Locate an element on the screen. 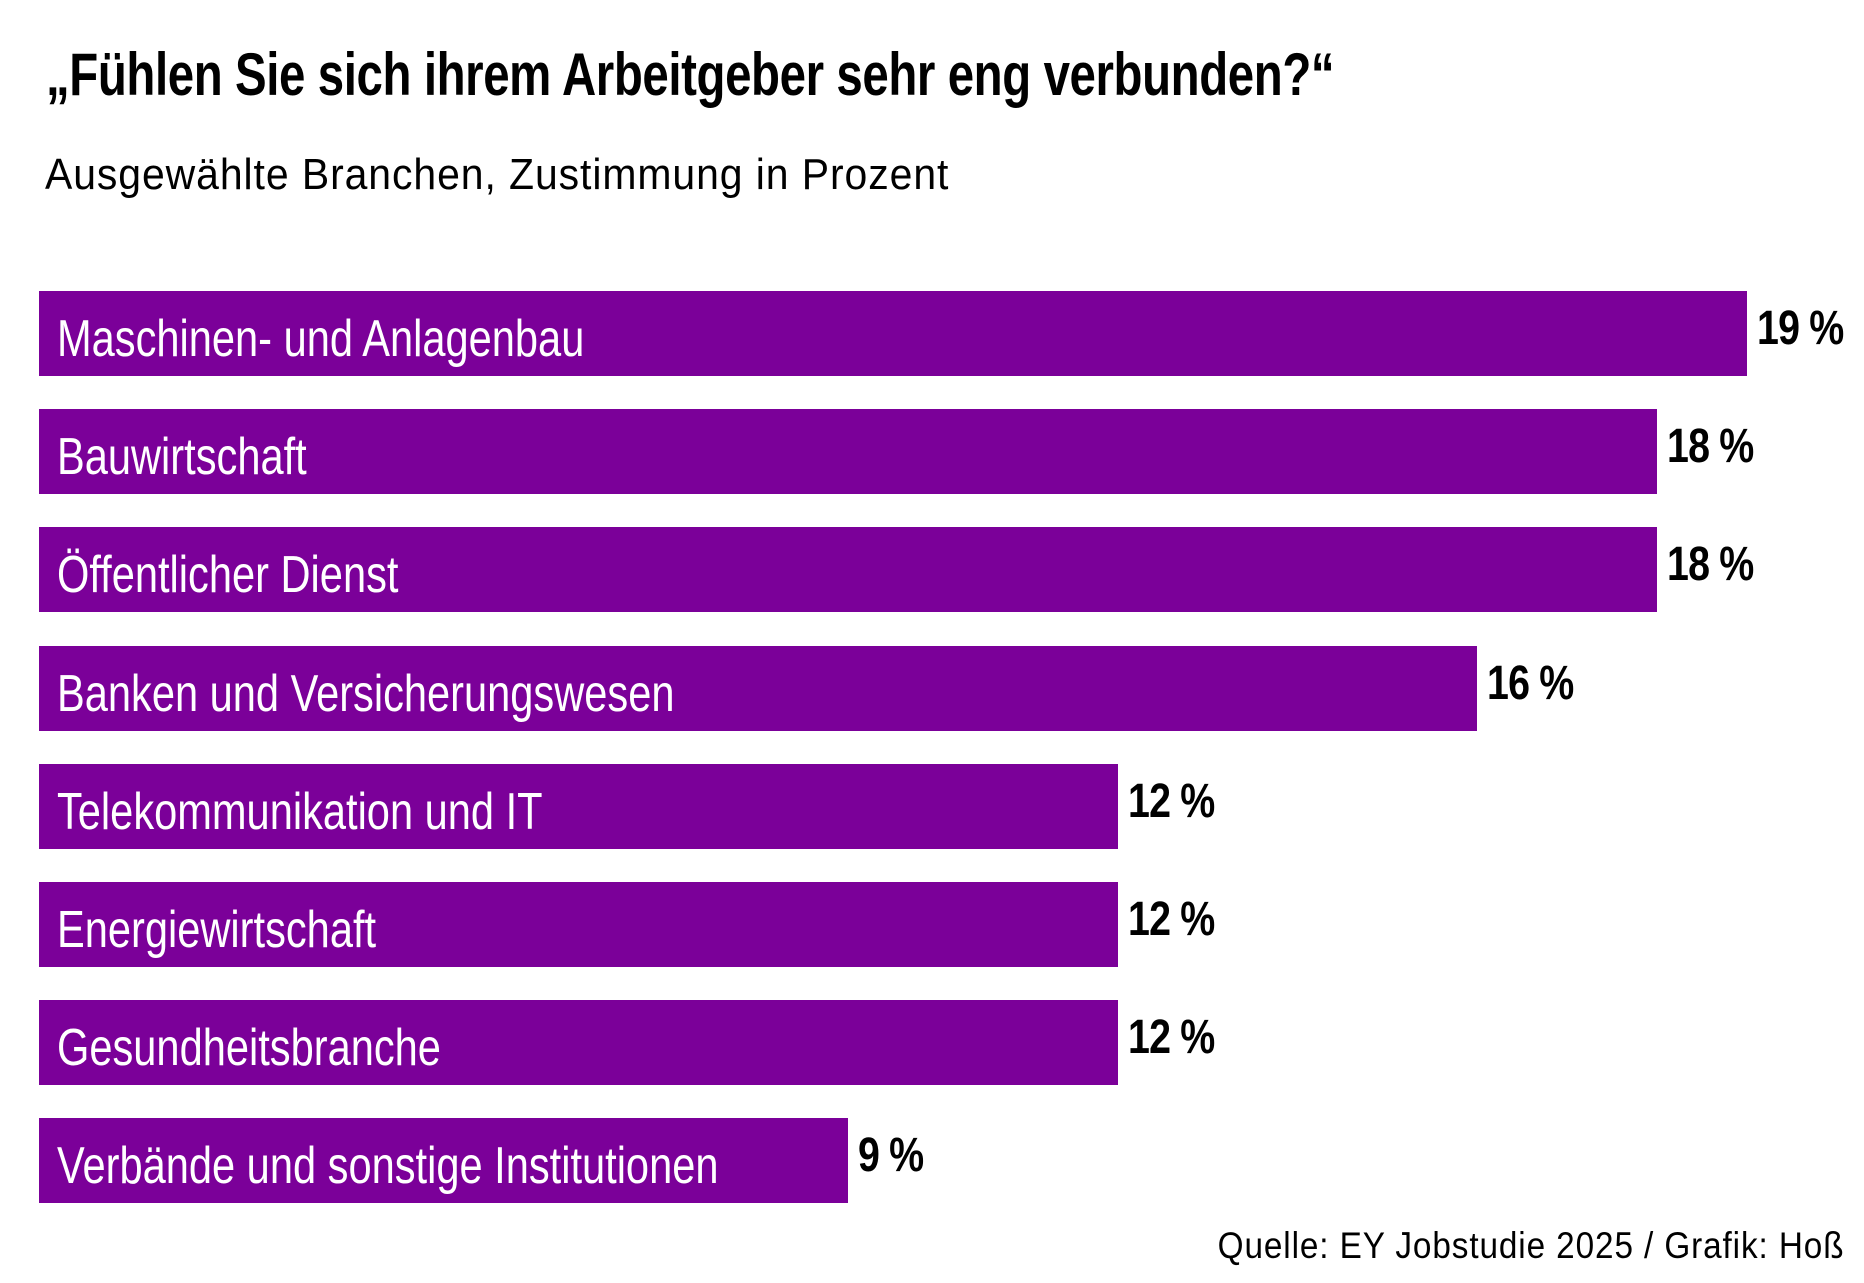 The width and height of the screenshot is (1864, 1283). bar-label: Telekommunikation und IT is located at coordinates (300, 811).